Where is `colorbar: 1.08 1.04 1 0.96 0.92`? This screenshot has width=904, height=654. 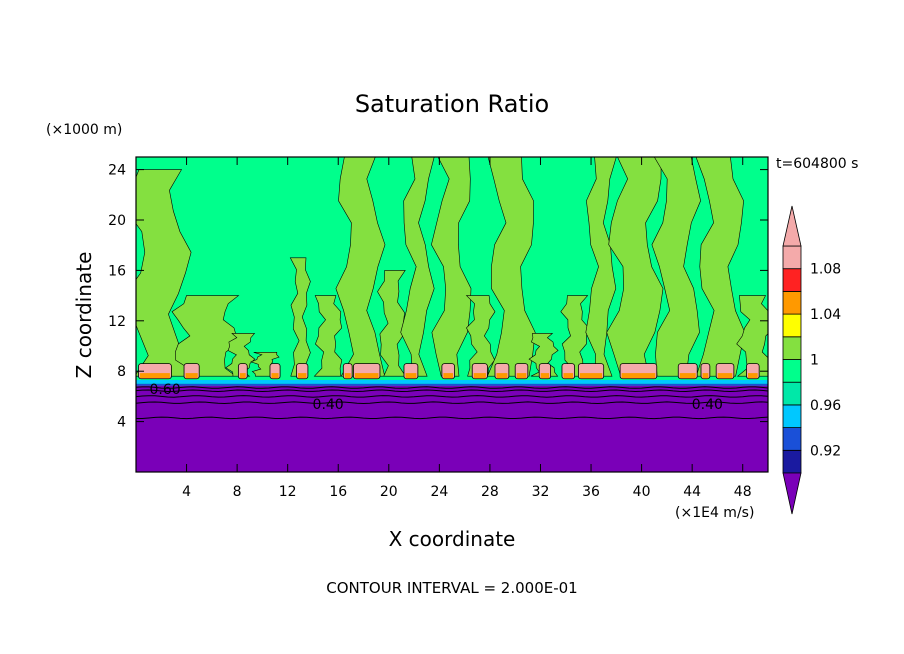 colorbar: 1.08 1.04 1 0.96 0.92 is located at coordinates (811, 360).